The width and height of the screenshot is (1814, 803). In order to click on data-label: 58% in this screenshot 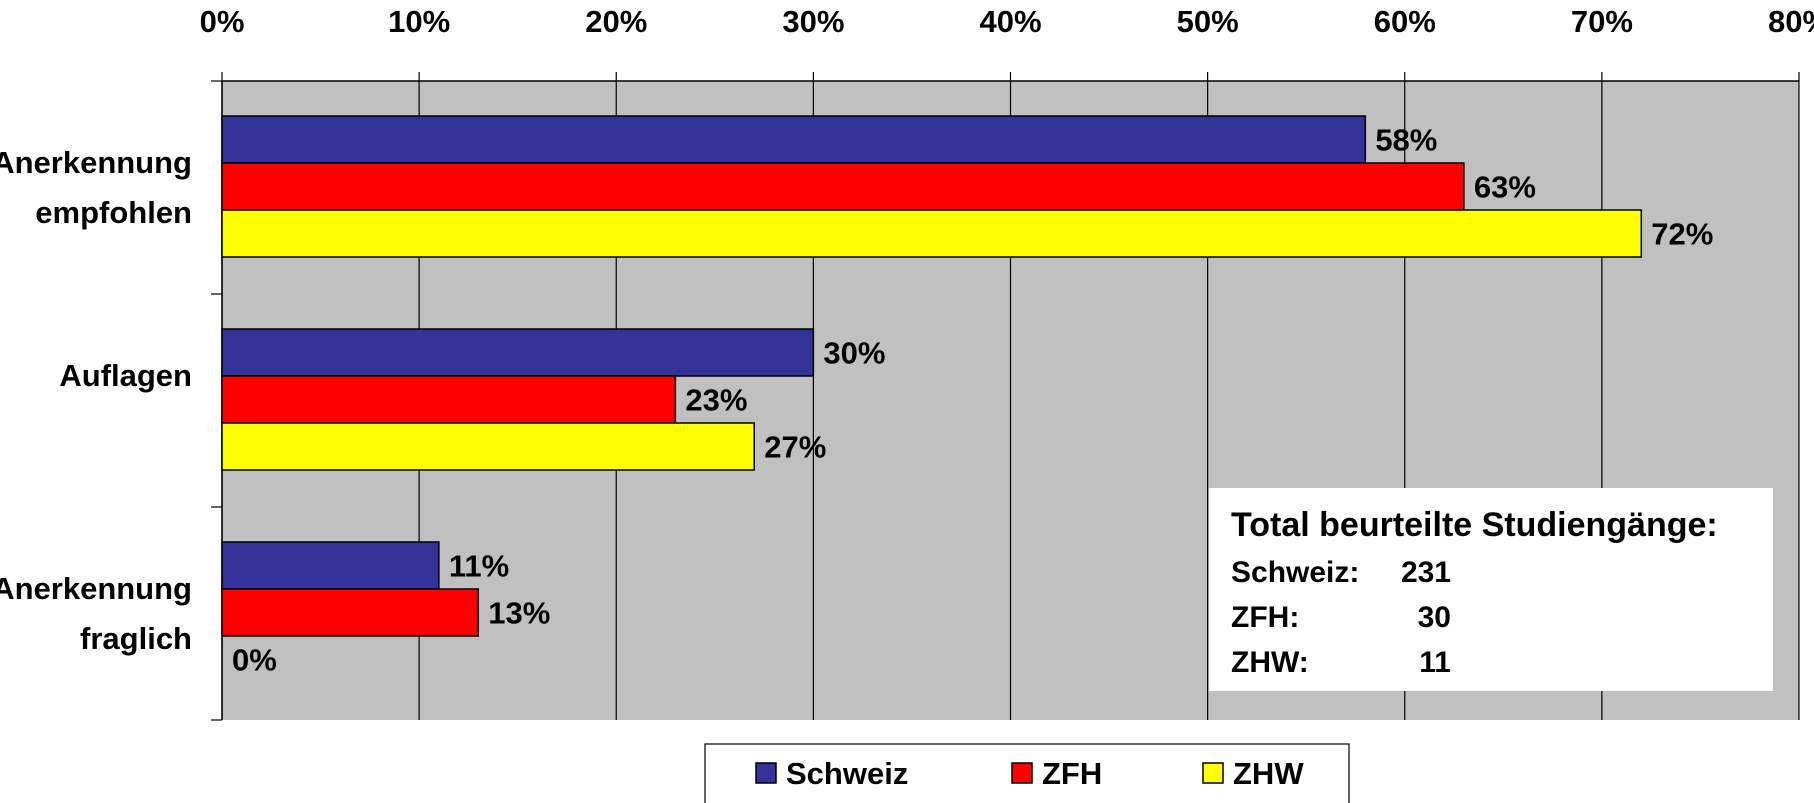, I will do `click(1406, 140)`.